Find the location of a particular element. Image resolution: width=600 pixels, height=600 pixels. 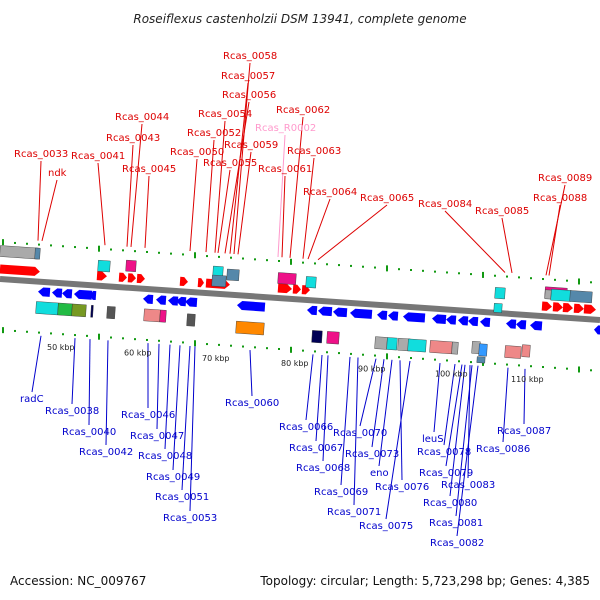

gene-label-top: Rcas_0033 is located at coordinates (41, 154).